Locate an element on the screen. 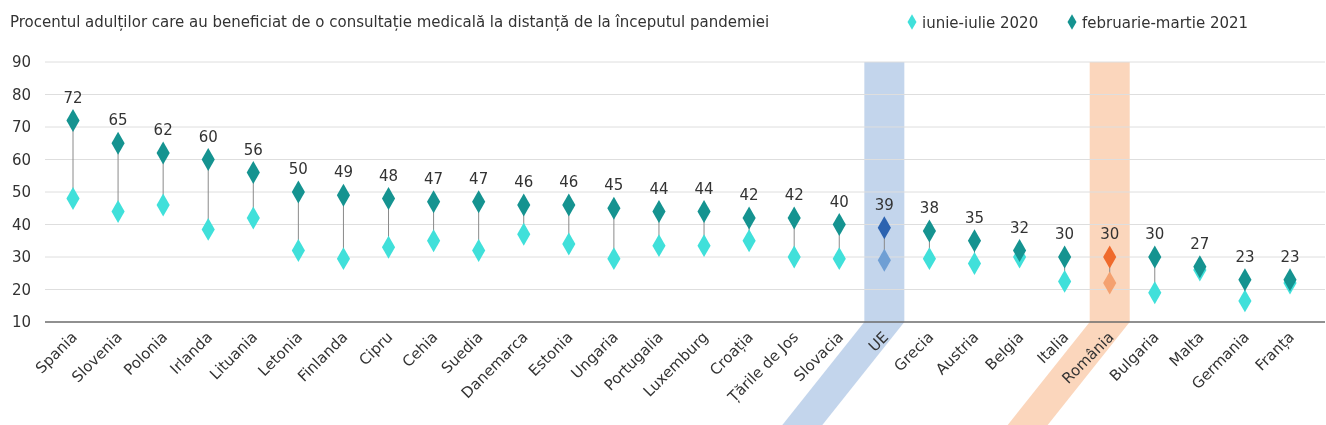  data-label: 65 is located at coordinates (118, 120).